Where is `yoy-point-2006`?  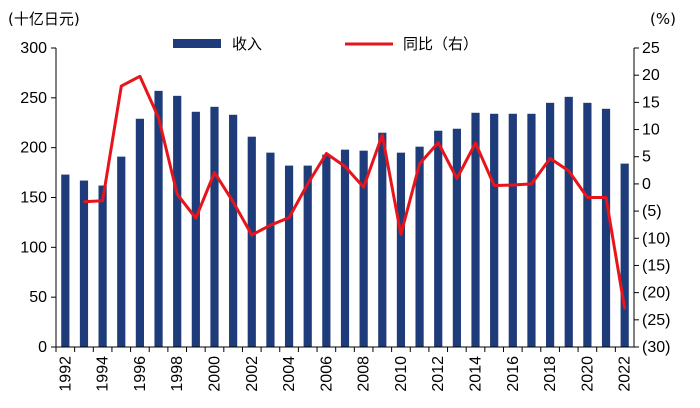 yoy-point-2006 is located at coordinates (326, 153).